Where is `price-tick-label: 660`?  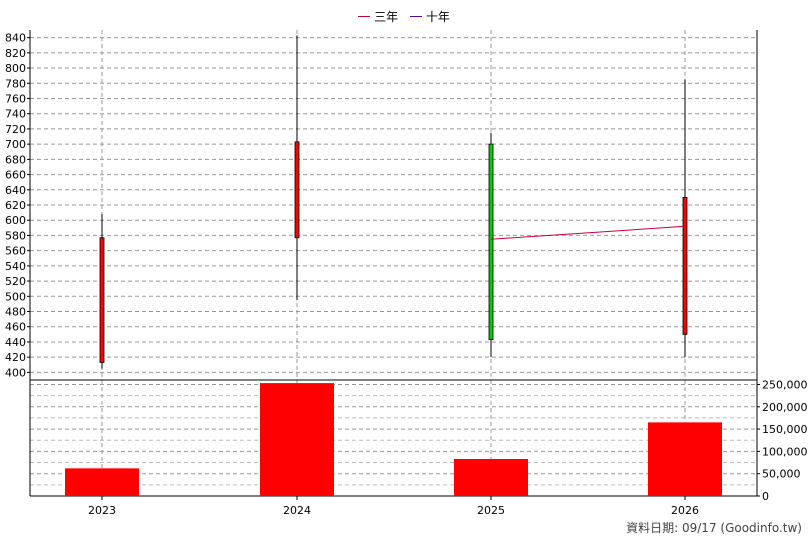 price-tick-label: 660 is located at coordinates (15, 175).